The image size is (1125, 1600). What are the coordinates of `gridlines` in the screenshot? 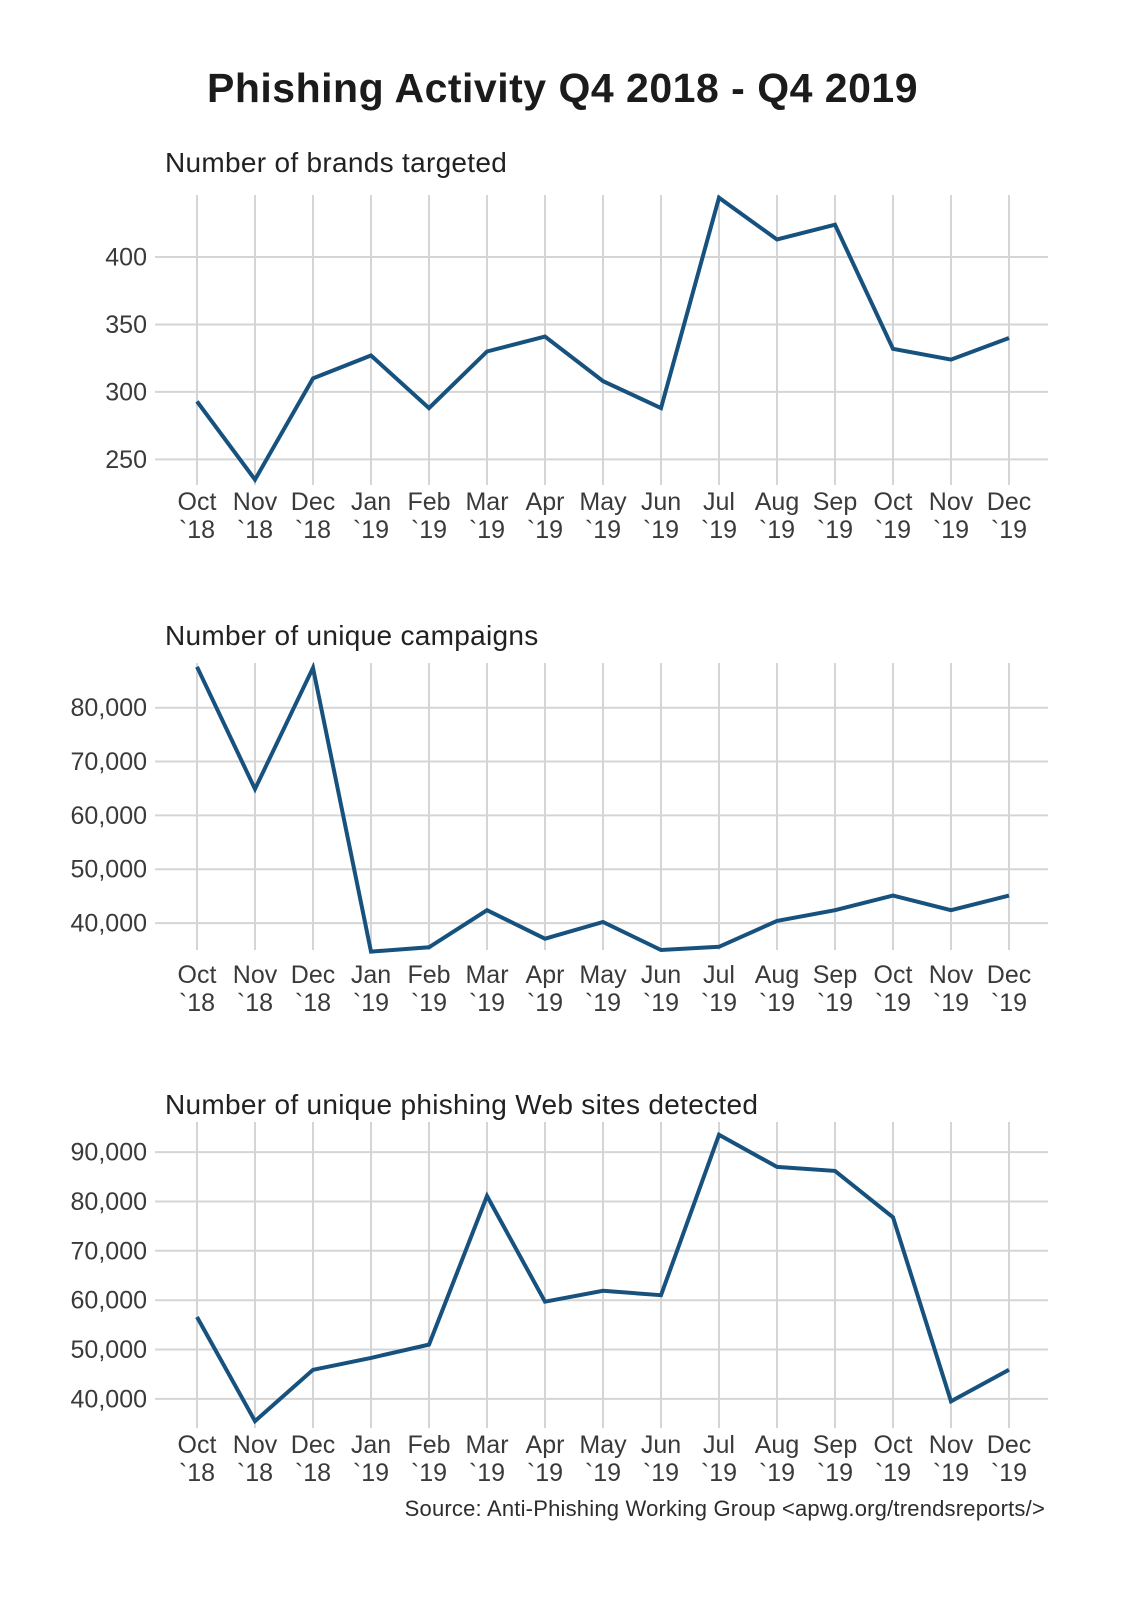 It's located at (601, 340).